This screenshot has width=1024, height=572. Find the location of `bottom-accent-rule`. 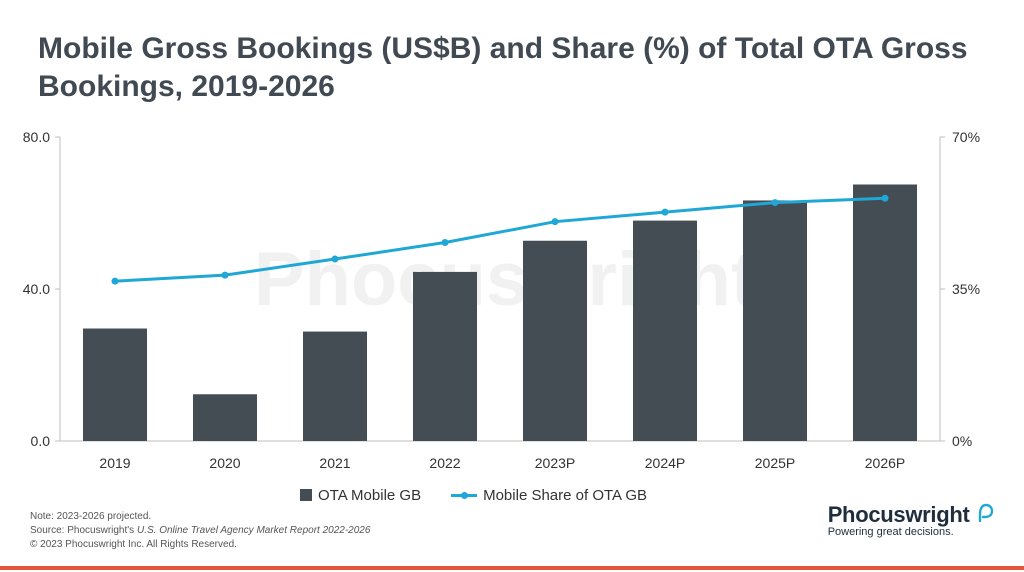

bottom-accent-rule is located at coordinates (512, 568).